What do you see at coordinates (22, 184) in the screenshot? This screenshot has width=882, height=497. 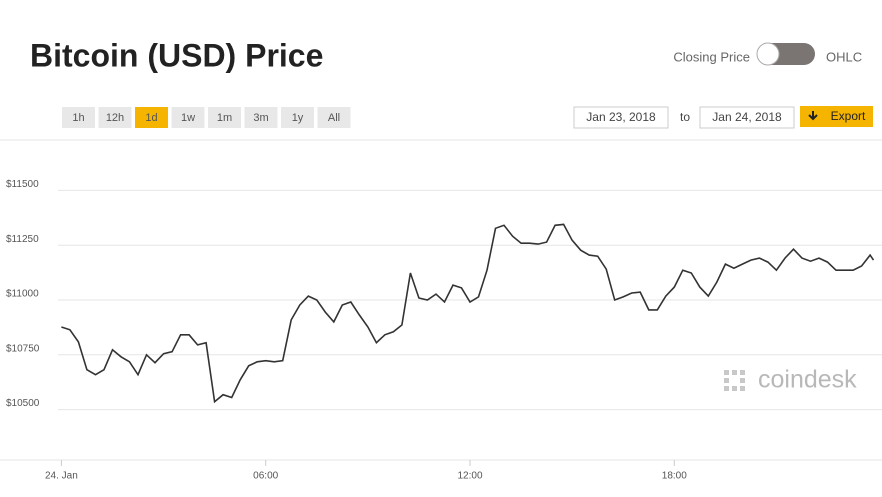 I see `y-tick-label: $11500` at bounding box center [22, 184].